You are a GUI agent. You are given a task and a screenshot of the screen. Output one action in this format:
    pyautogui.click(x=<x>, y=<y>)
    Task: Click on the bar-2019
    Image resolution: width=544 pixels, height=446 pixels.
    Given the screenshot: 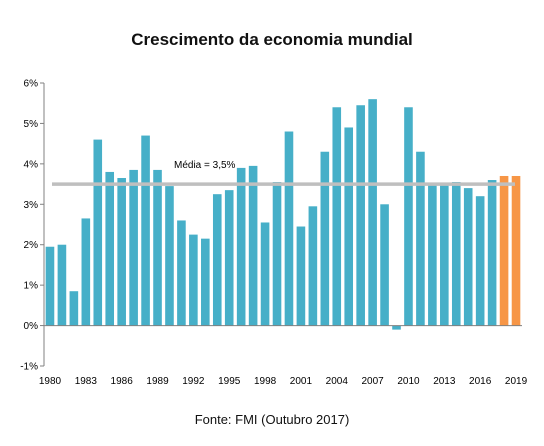 What is the action you would take?
    pyautogui.click(x=516, y=250)
    